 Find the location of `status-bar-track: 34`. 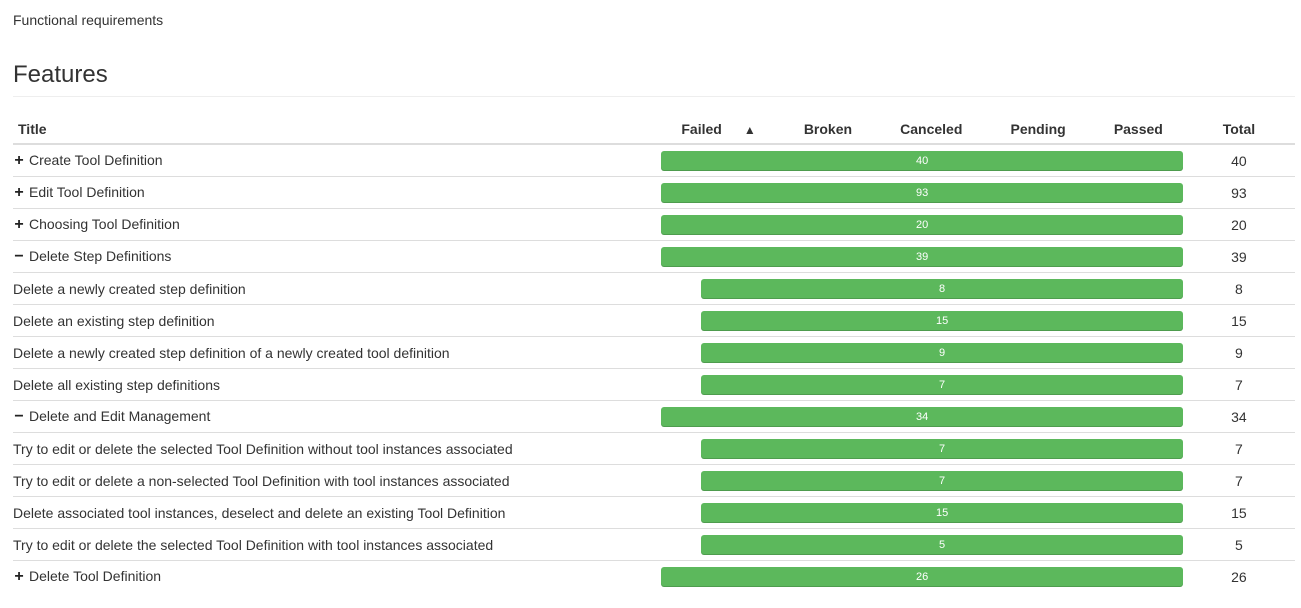

status-bar-track: 34 is located at coordinates (922, 416).